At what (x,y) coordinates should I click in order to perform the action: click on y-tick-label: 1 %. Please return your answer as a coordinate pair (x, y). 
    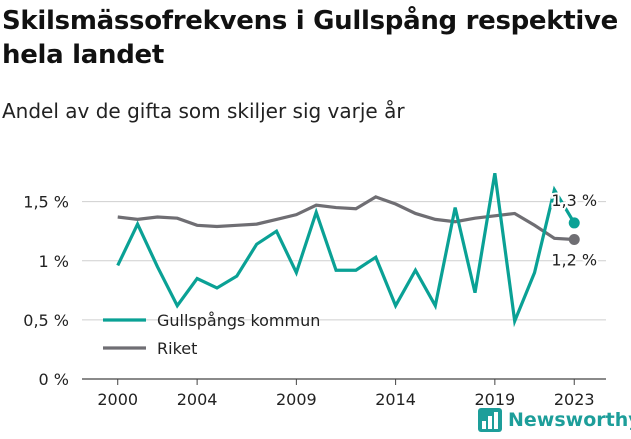
    Looking at the image, I should click on (54, 261).